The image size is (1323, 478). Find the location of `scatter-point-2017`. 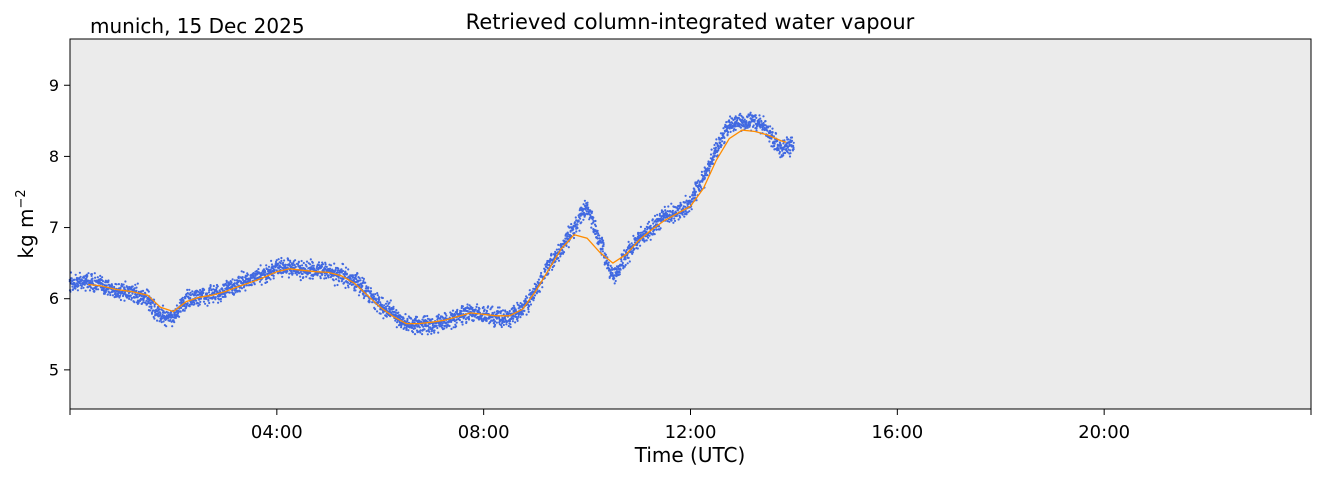

scatter-point-2017 is located at coordinates (486, 320).